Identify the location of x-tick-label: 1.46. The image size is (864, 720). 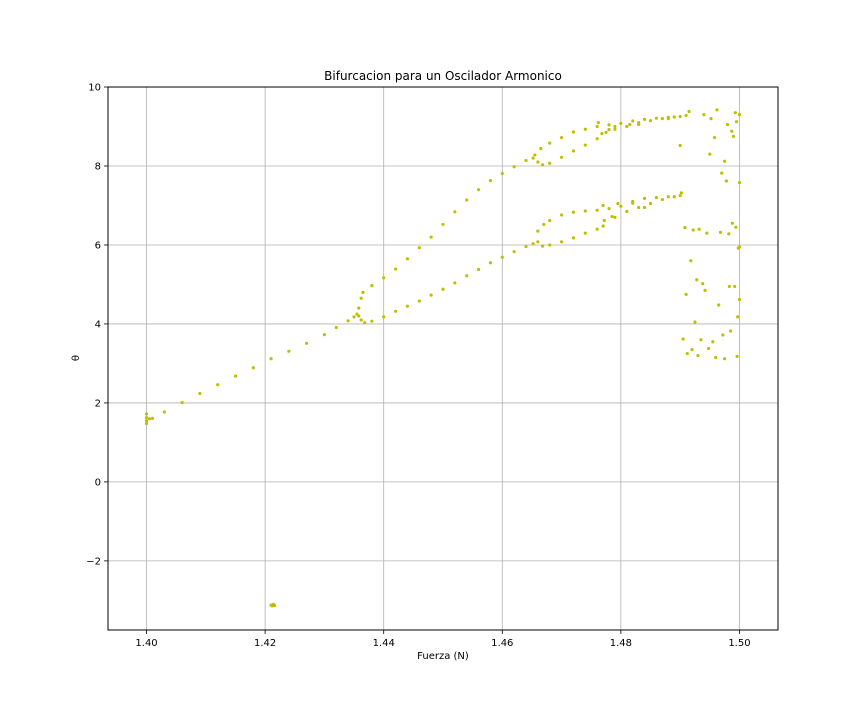
(502, 643).